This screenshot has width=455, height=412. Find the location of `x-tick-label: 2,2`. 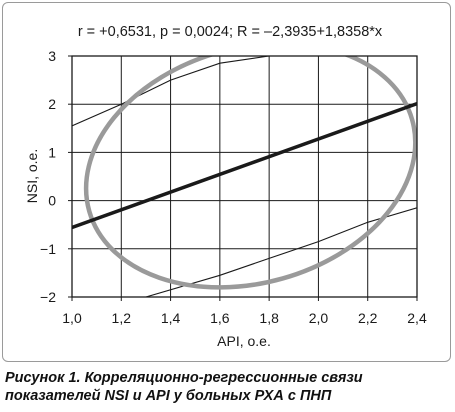

x-tick-label: 2,2 is located at coordinates (368, 318).